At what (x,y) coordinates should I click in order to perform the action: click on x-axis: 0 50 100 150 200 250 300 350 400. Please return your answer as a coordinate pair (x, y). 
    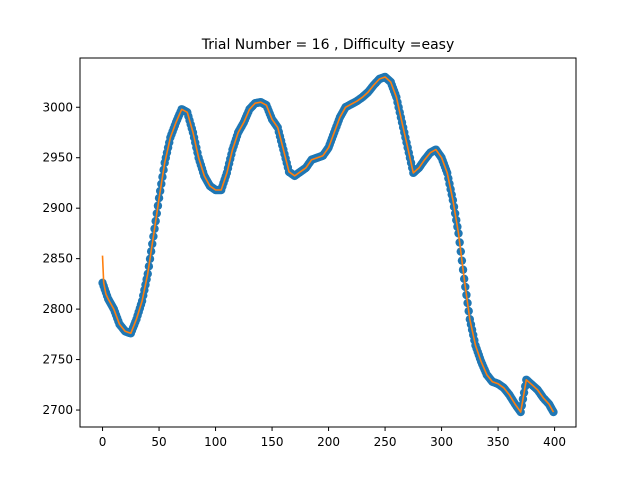
    Looking at the image, I should click on (332, 438).